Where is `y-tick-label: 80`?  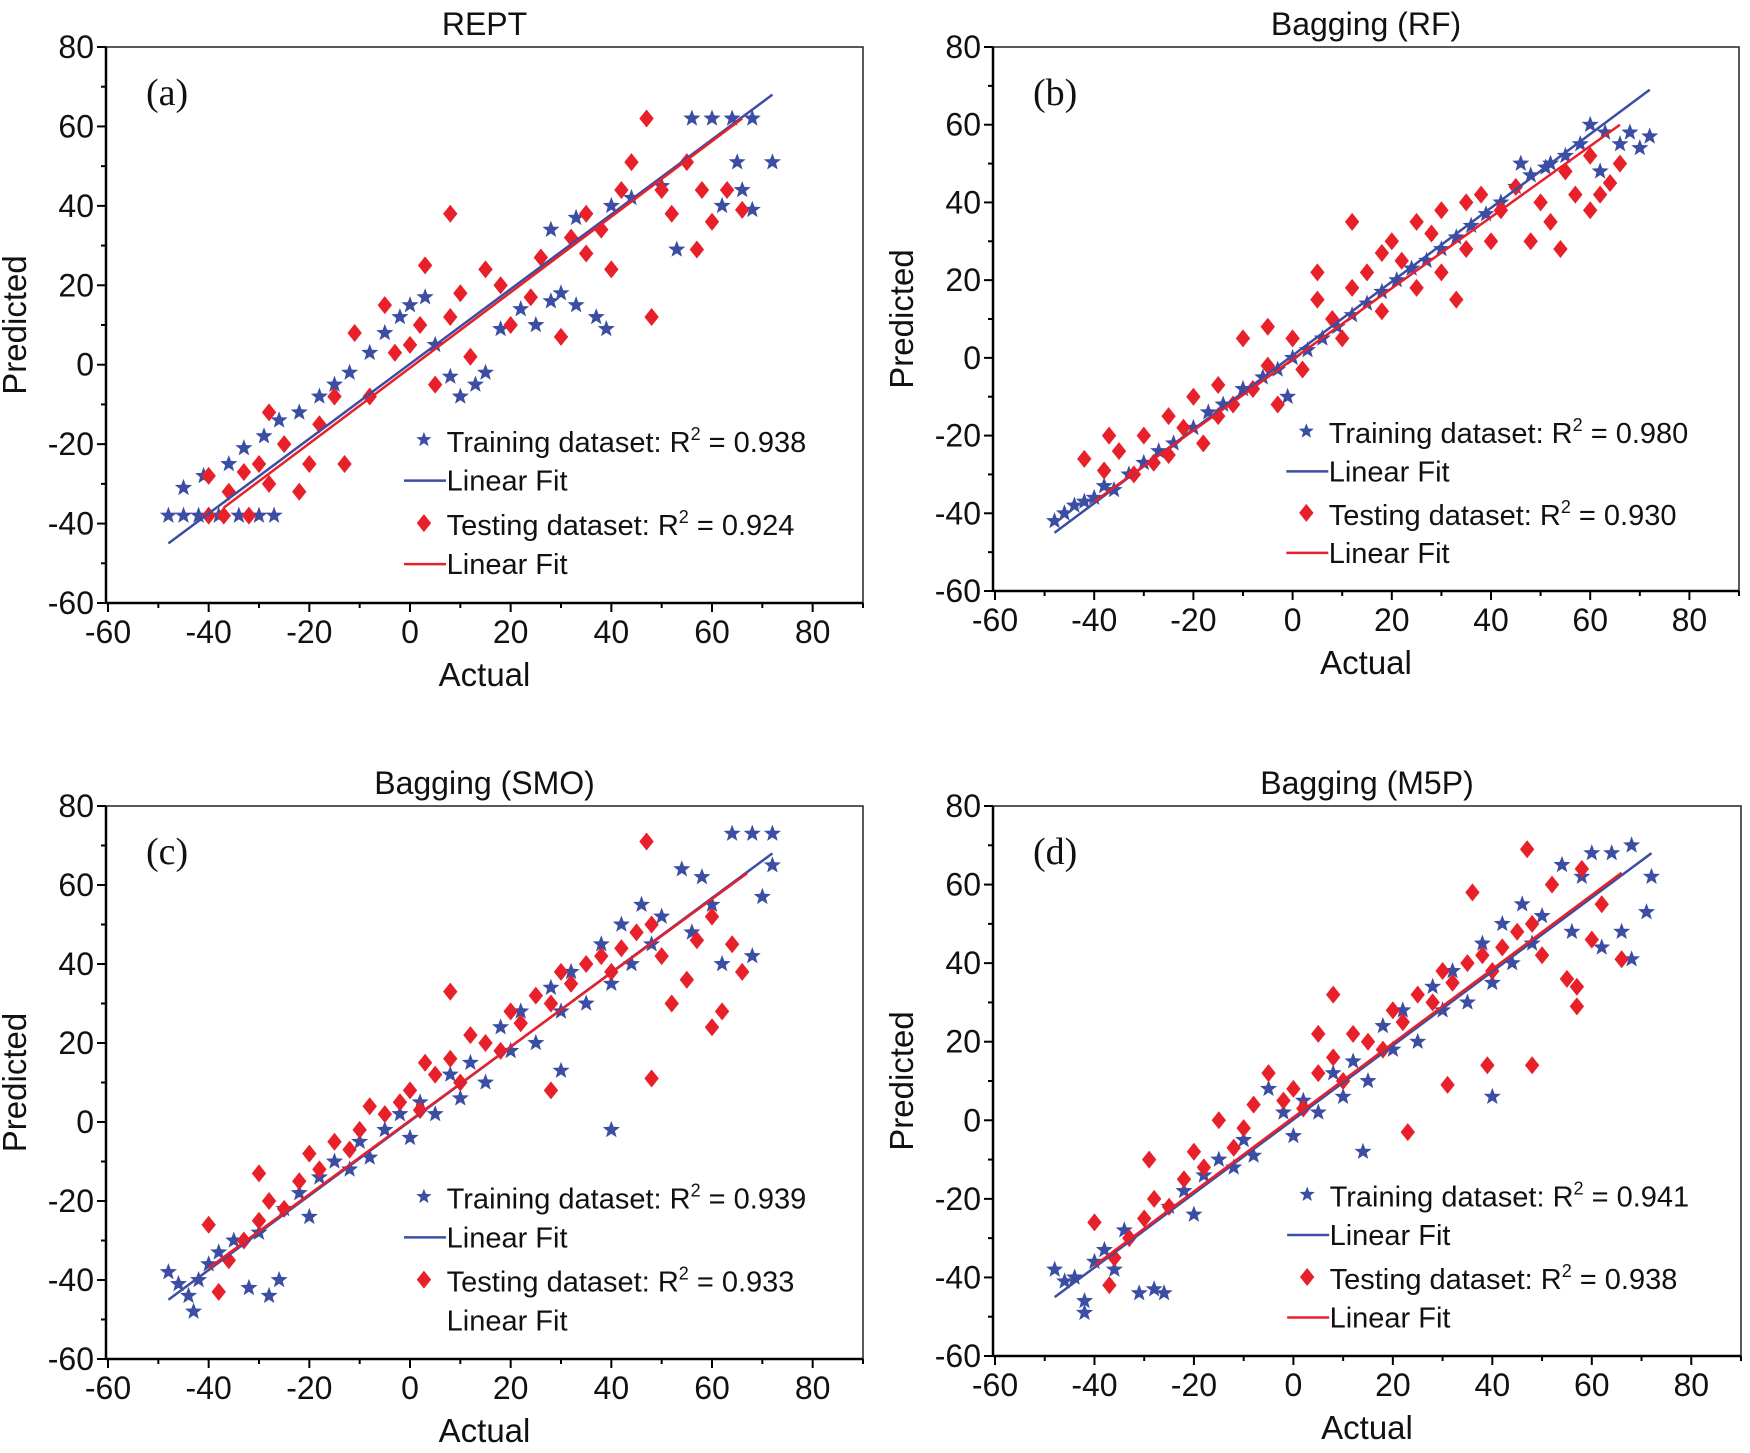
y-tick-label: 80 is located at coordinates (76, 47).